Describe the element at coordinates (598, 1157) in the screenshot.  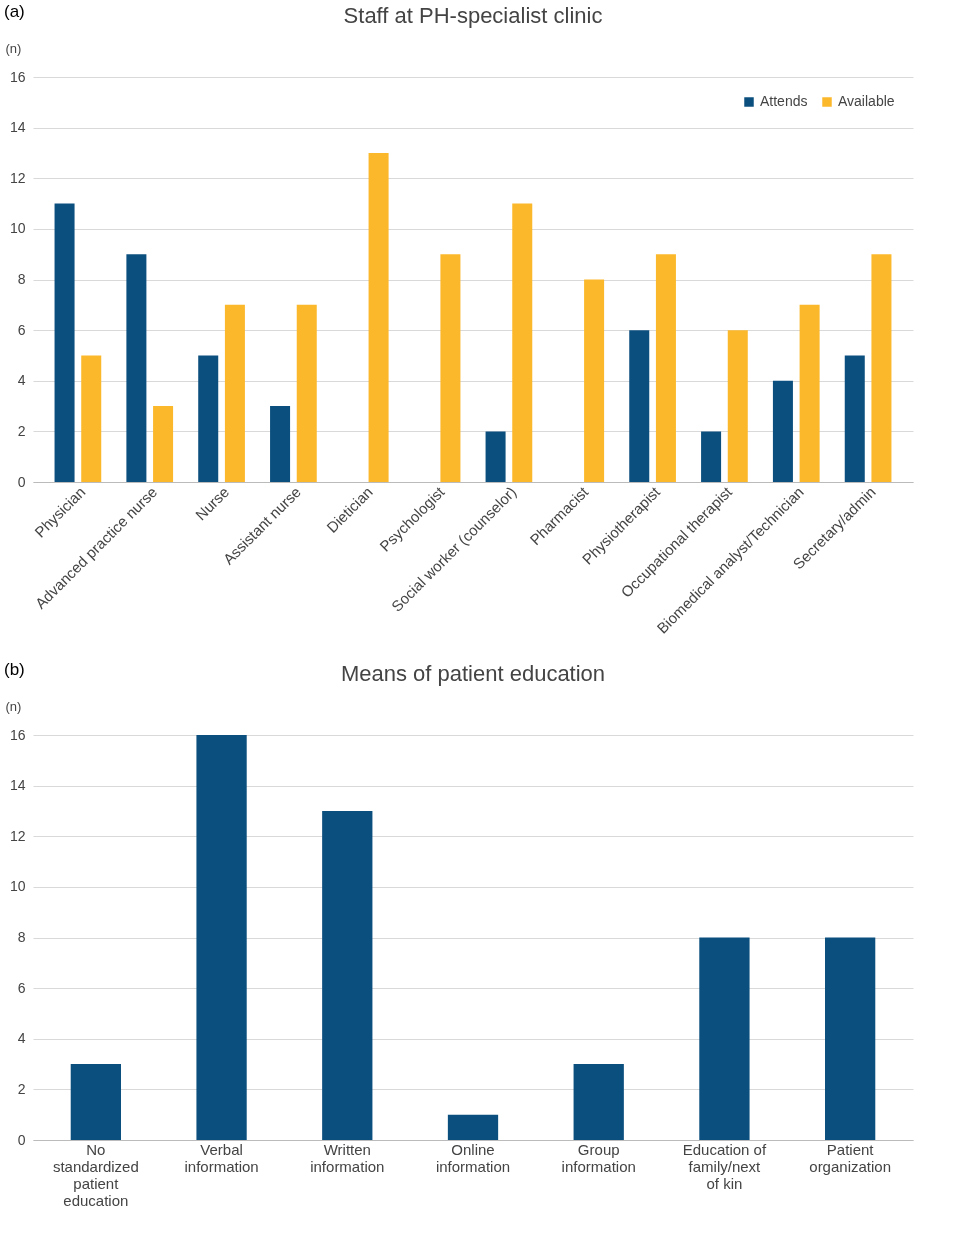
I see `x-tick-label: Group information` at that location.